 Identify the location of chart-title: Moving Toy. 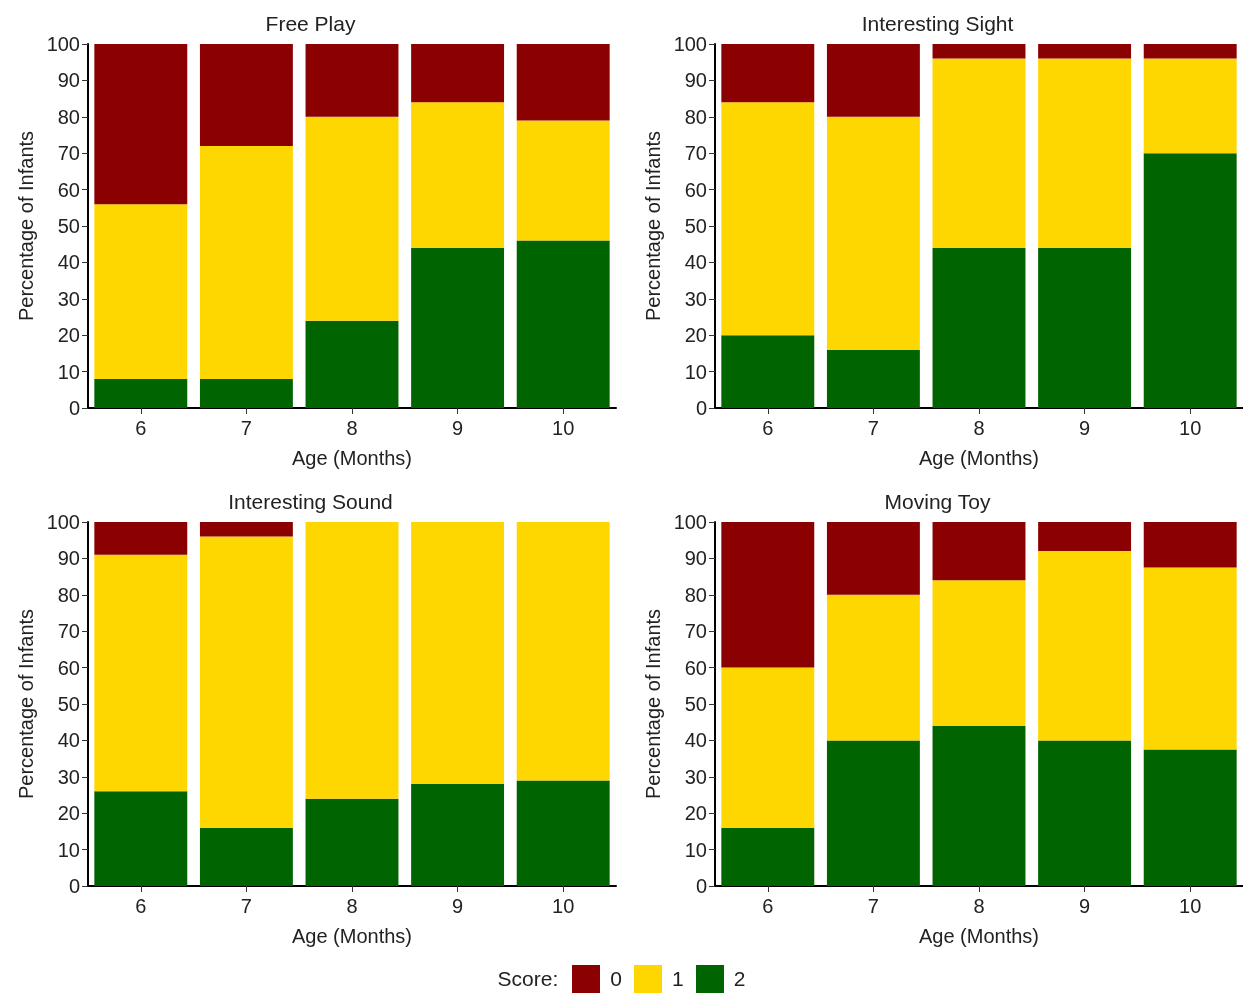
(937, 501).